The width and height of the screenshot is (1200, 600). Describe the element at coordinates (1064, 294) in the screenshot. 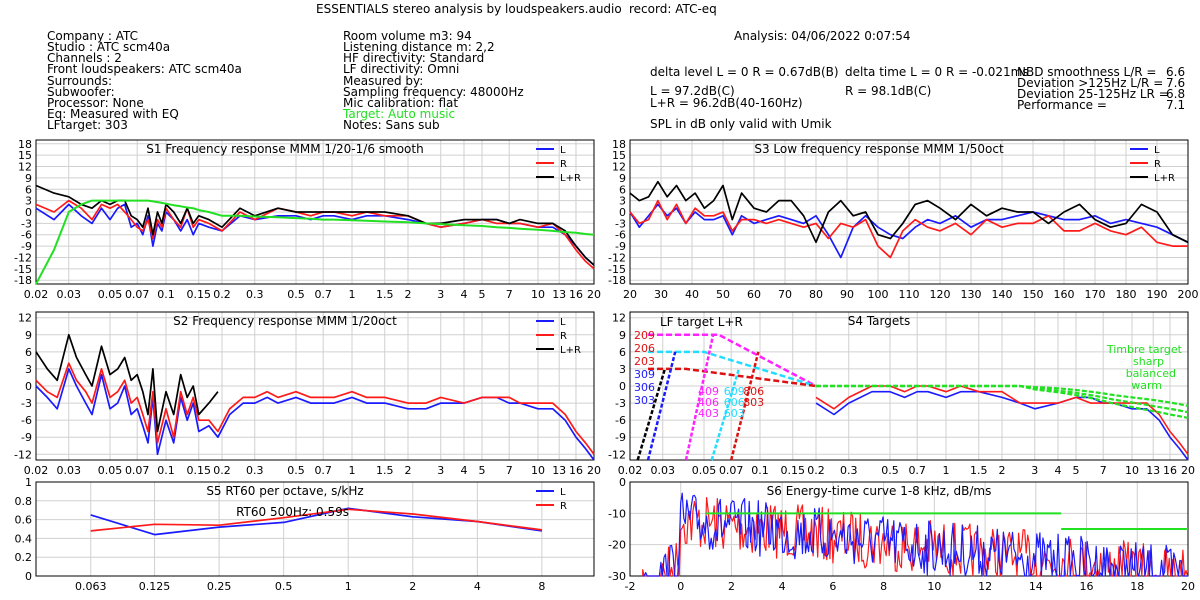

I see `x-tick-label: 160` at that location.